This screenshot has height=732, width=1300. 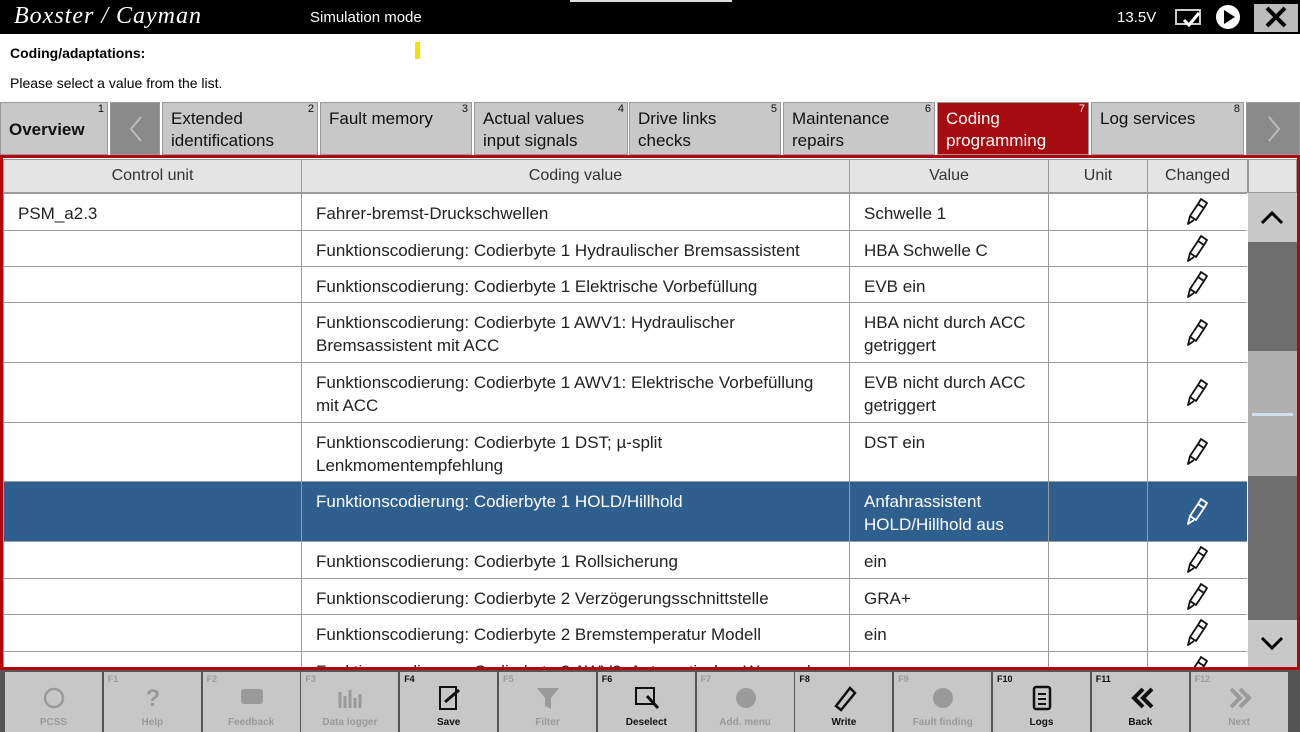 What do you see at coordinates (859, 128) in the screenshot?
I see `tab: 6 Maintenance repairs` at bounding box center [859, 128].